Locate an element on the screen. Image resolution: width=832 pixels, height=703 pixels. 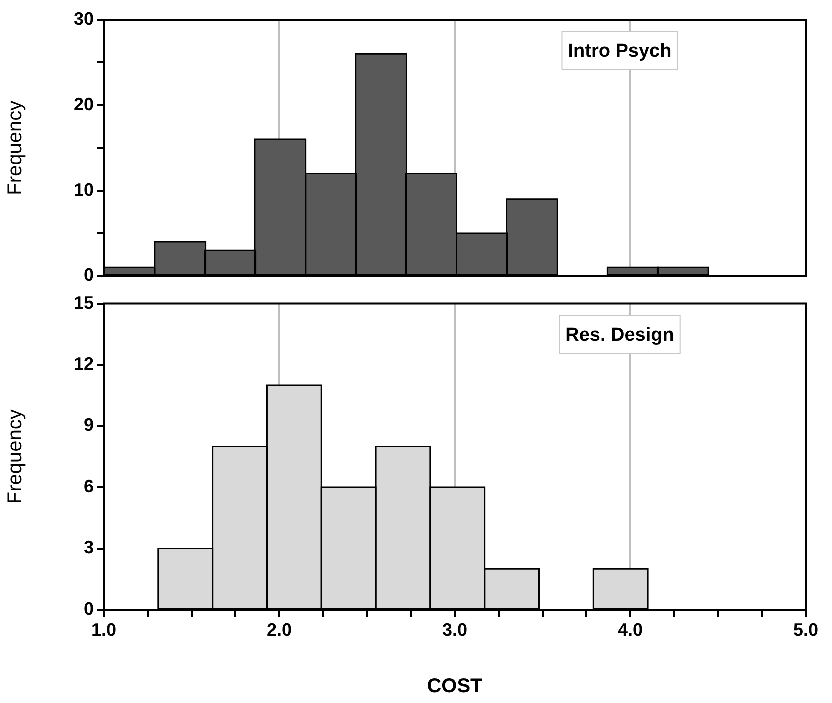
y-tick-label: 10 is located at coordinates (84, 190).